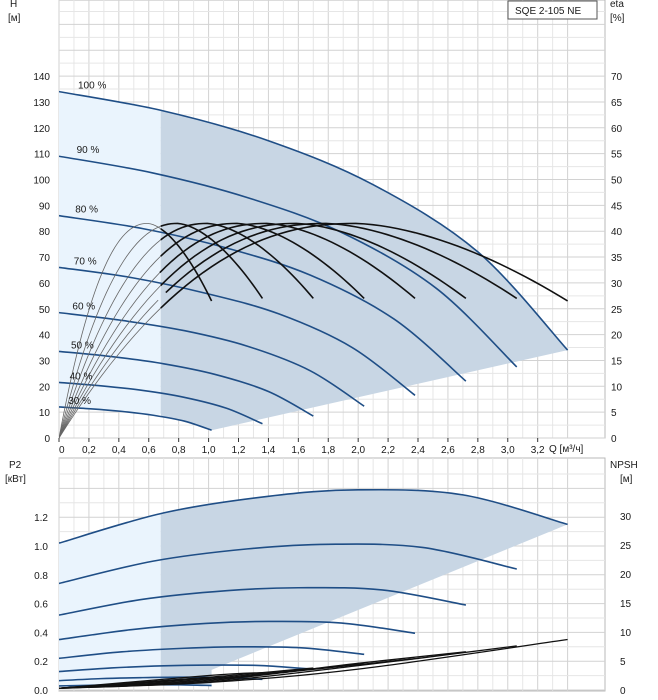  I want to click on y-tick-label-head: 130, so click(41, 103).